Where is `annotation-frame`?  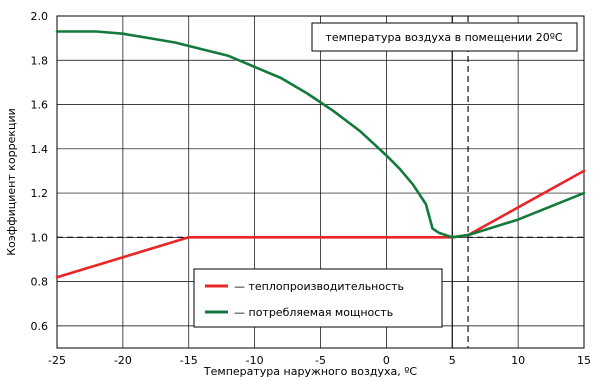 annotation-frame is located at coordinates (444, 37).